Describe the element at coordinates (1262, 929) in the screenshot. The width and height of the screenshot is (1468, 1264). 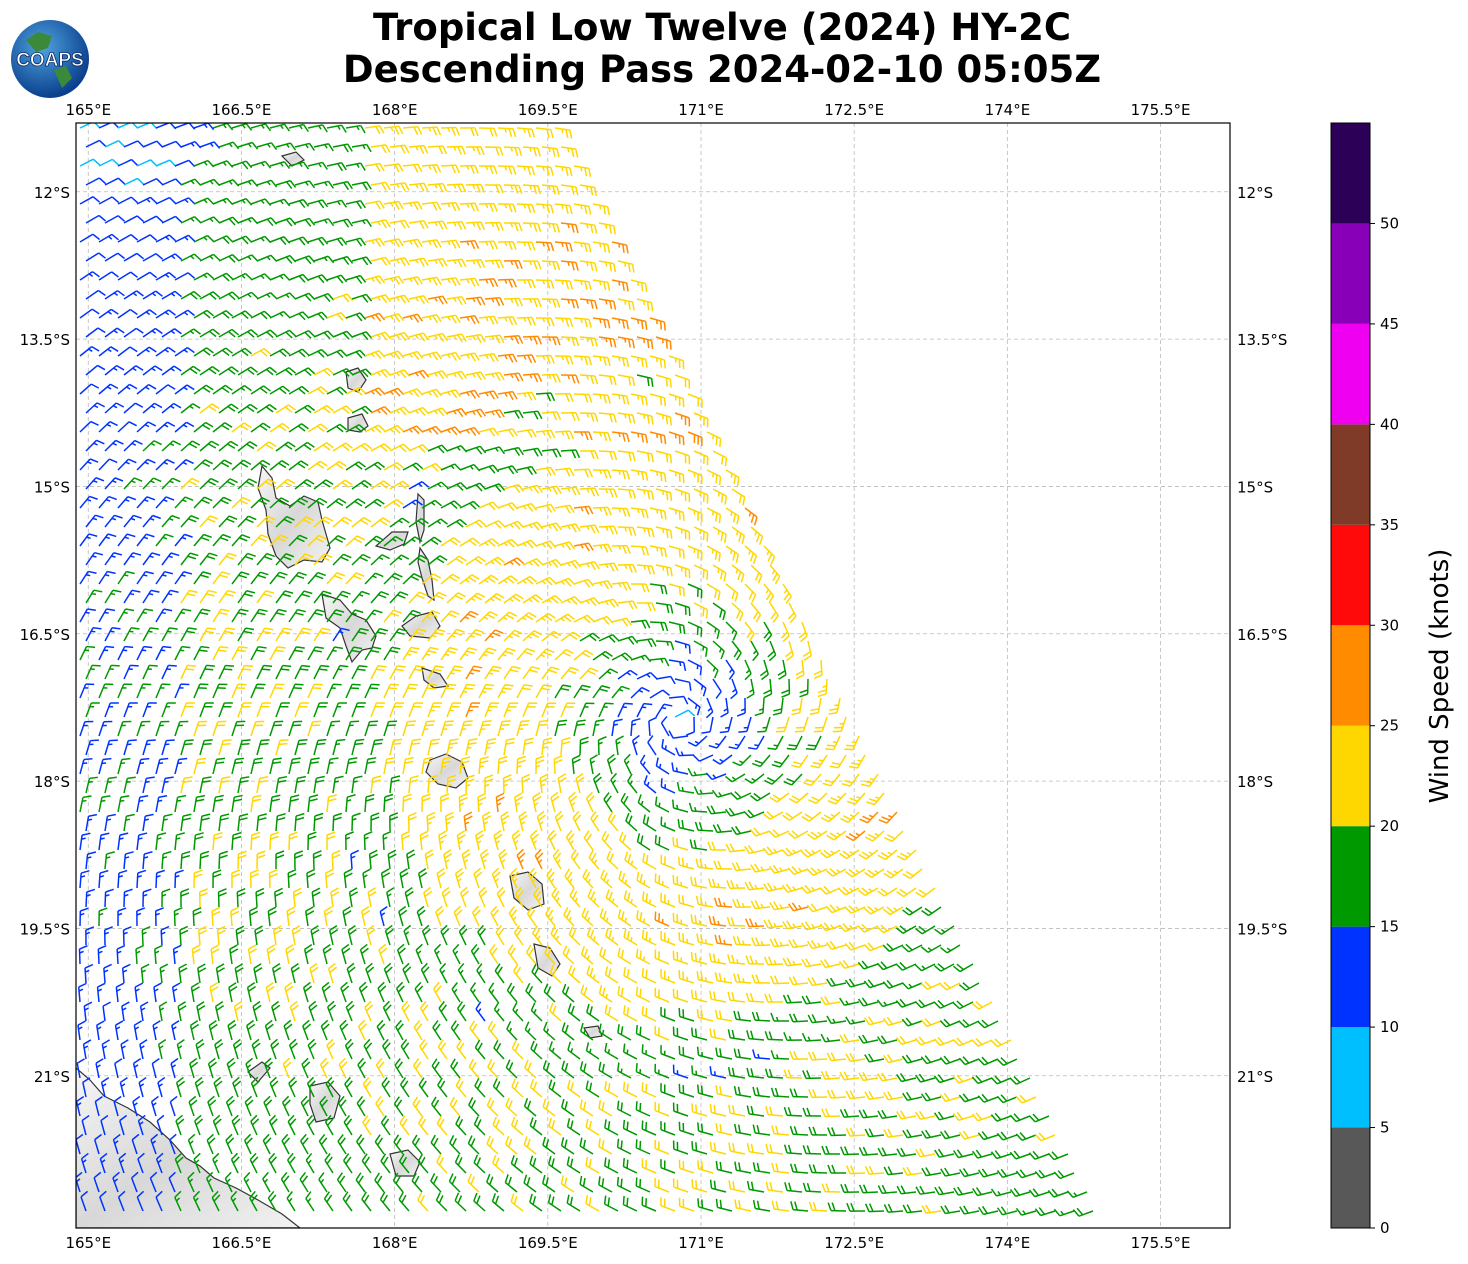
I see `lat-tick-label-right: 19.5°S` at that location.